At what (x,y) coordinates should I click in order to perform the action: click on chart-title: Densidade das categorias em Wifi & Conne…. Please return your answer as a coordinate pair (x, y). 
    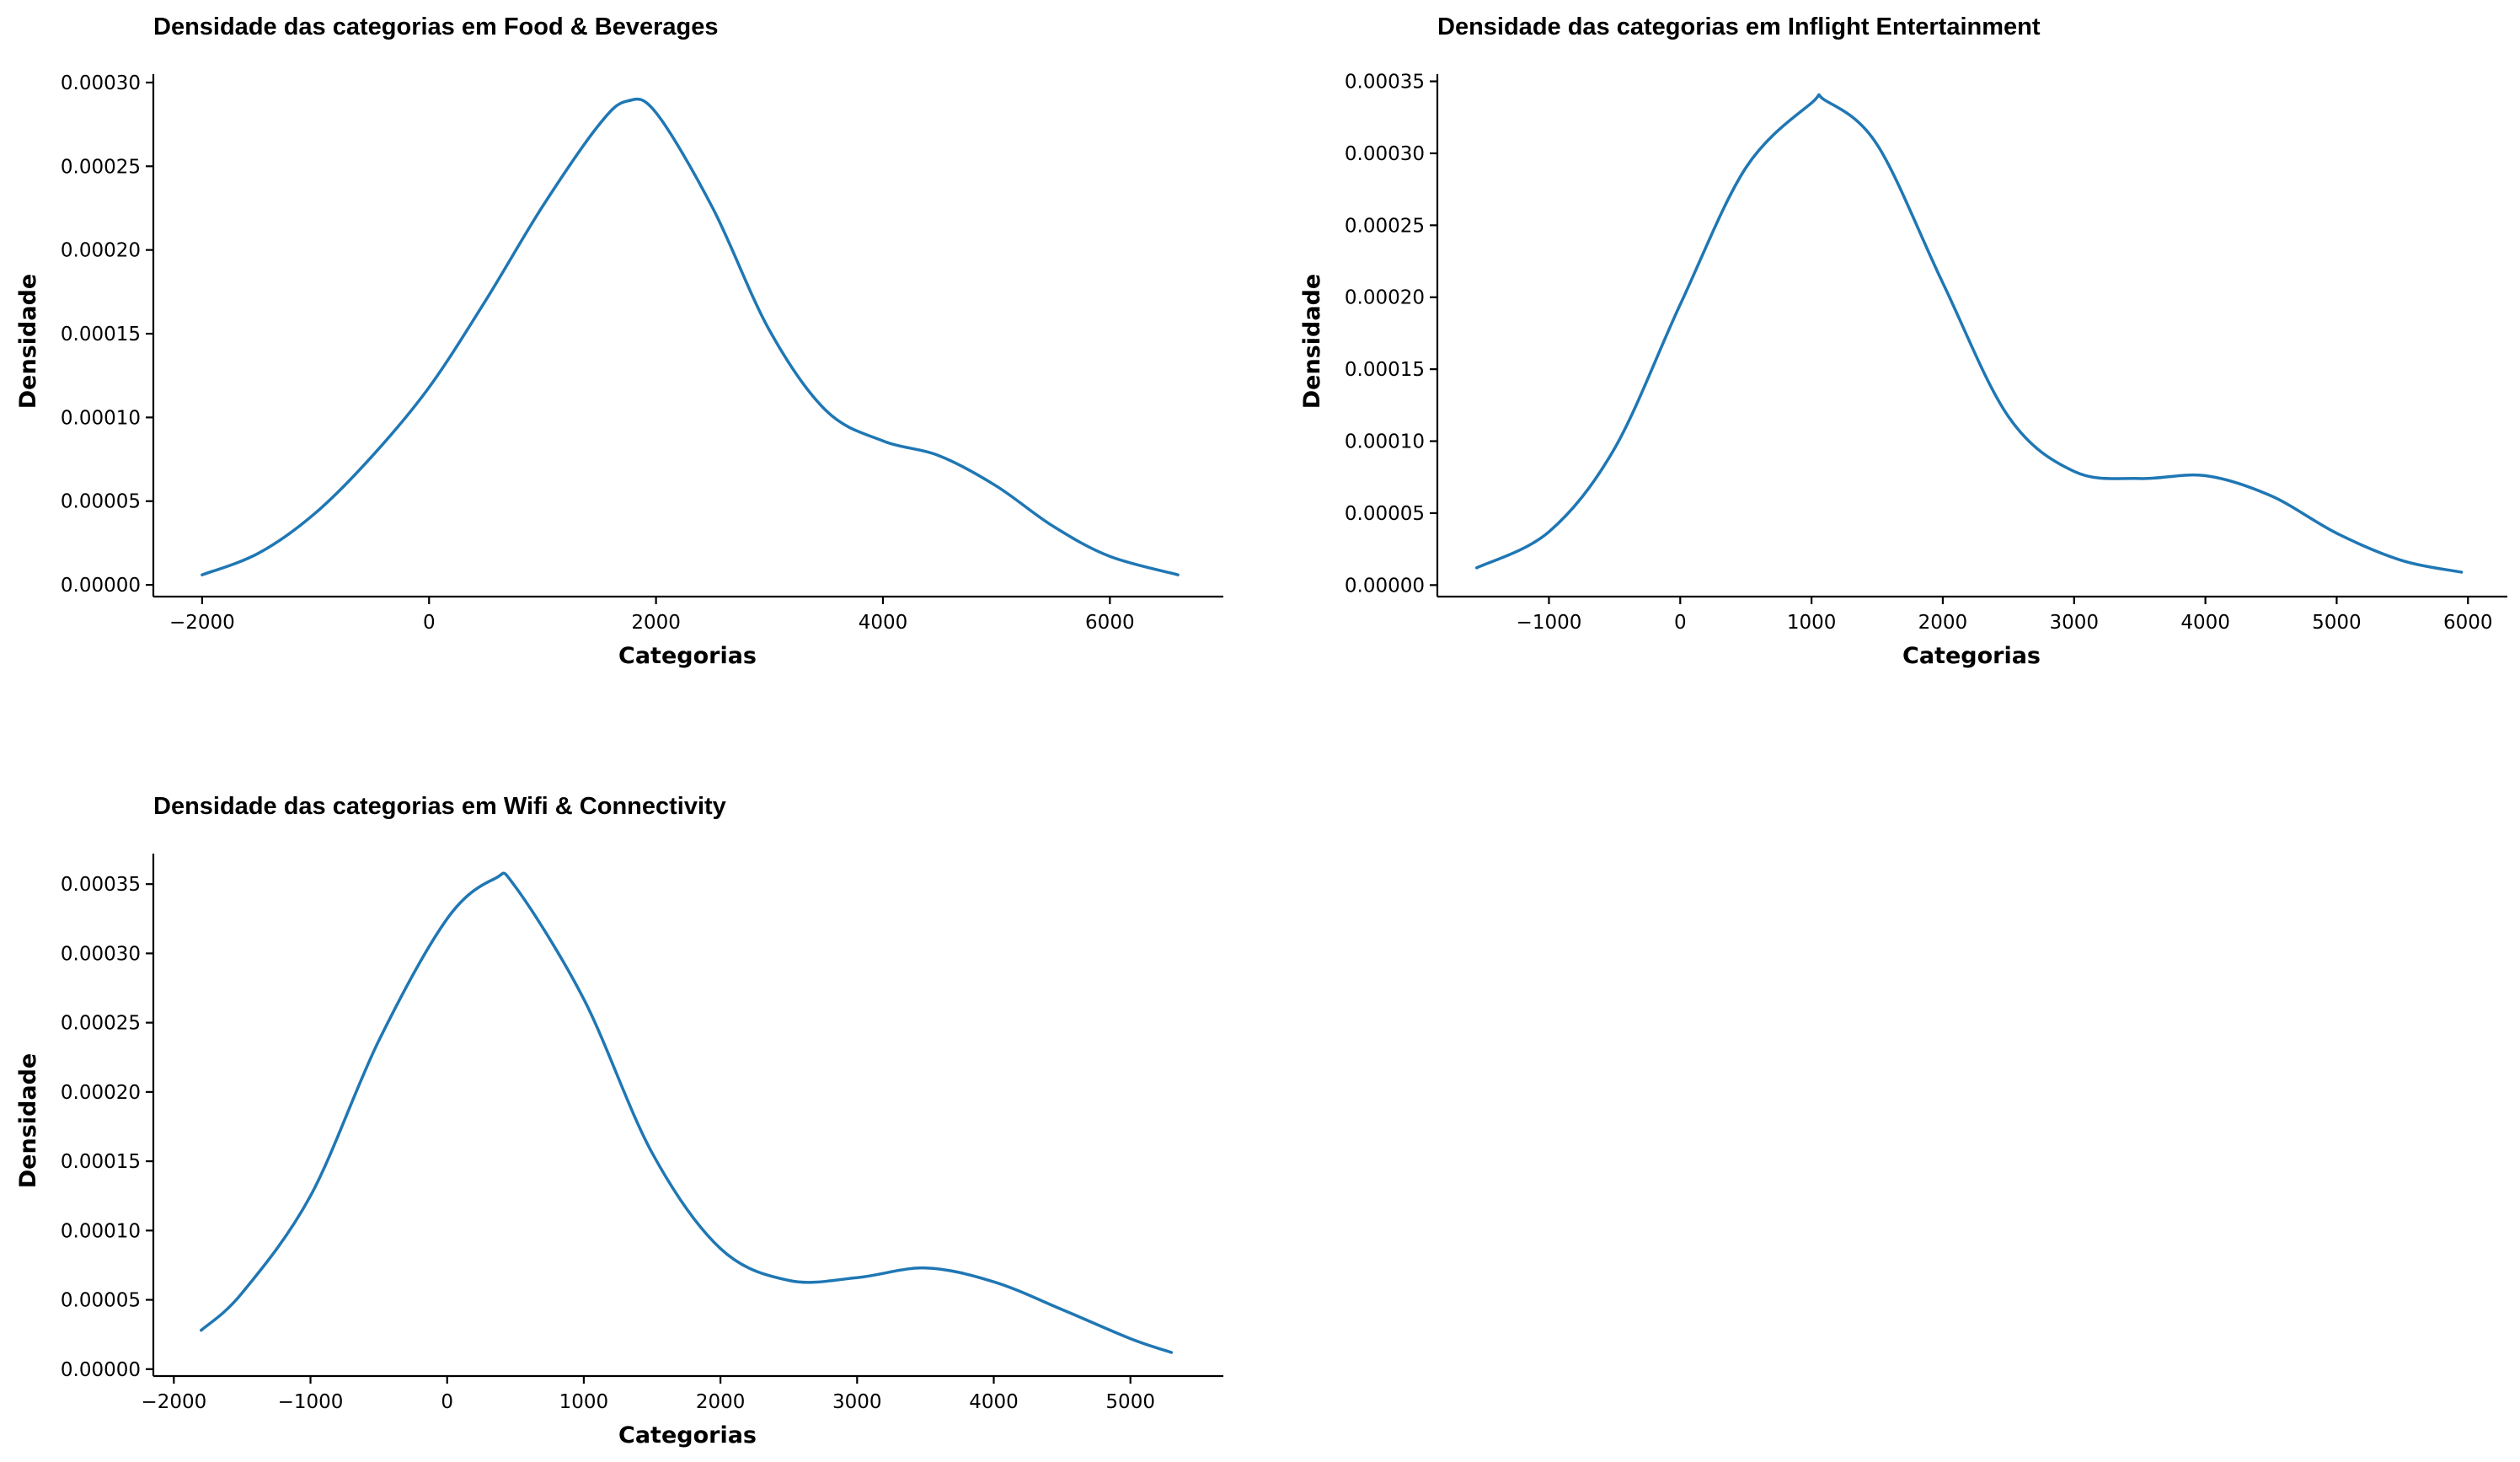
    Looking at the image, I should click on (439, 806).